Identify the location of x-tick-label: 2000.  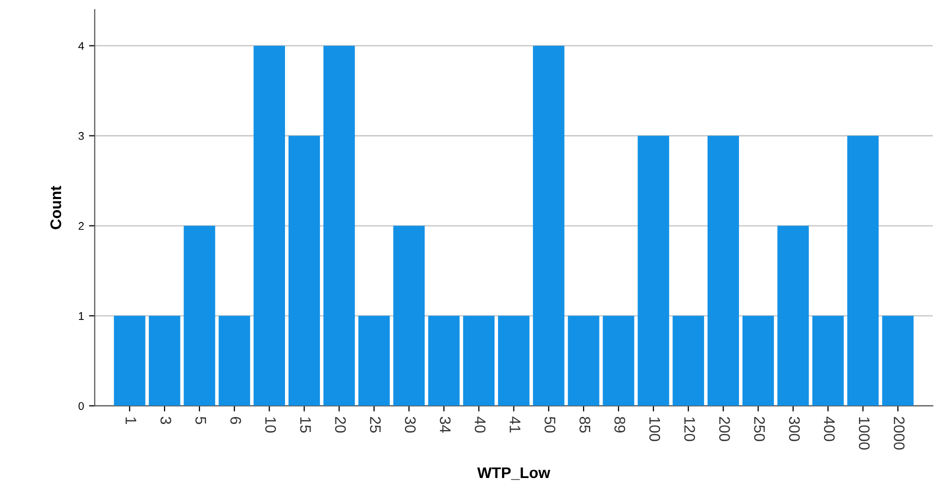
(899, 433).